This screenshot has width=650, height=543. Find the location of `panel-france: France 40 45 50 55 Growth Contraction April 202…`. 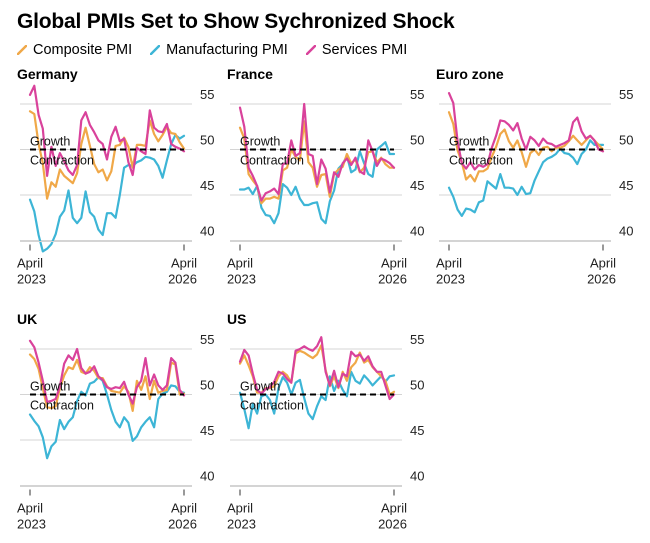

panel-france: France 40 45 50 55 Growth Contraction April 202… is located at coordinates (329, 182).